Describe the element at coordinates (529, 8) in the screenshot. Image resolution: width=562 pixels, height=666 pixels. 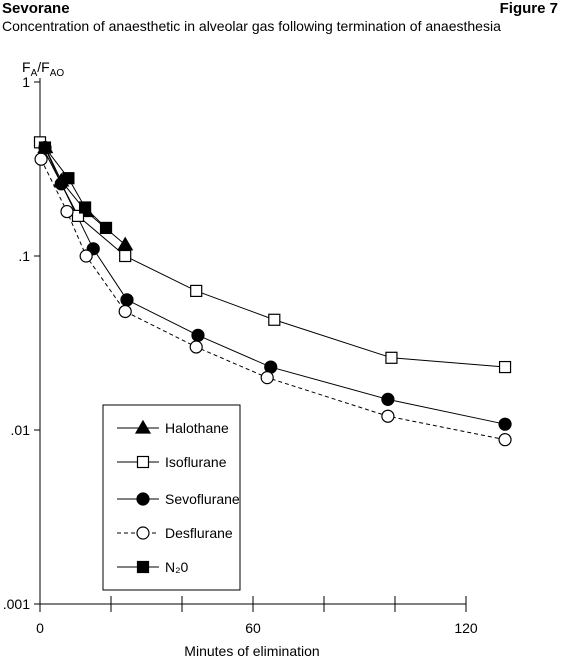
I see `figure-label: Figure 7` at that location.